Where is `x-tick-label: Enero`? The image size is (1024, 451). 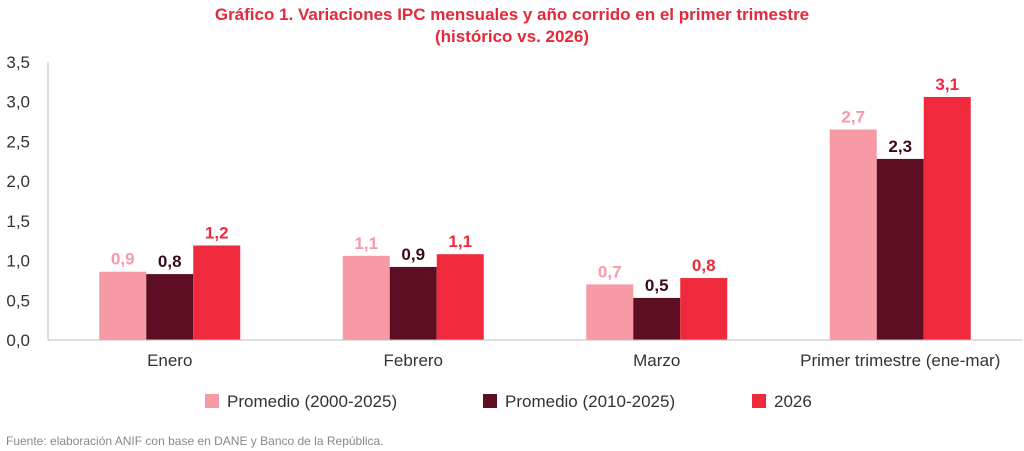
x-tick-label: Enero is located at coordinates (169, 360).